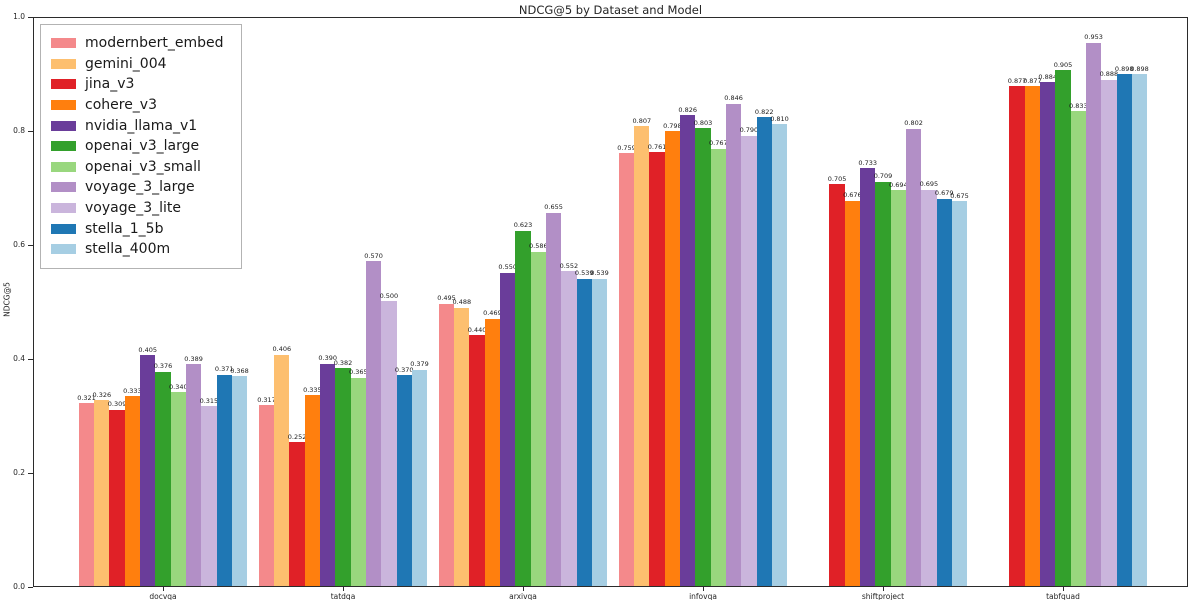 This screenshot has width=1200, height=600. Describe the element at coordinates (343, 362) in the screenshot. I see `bar-value-label: 0.382` at that location.